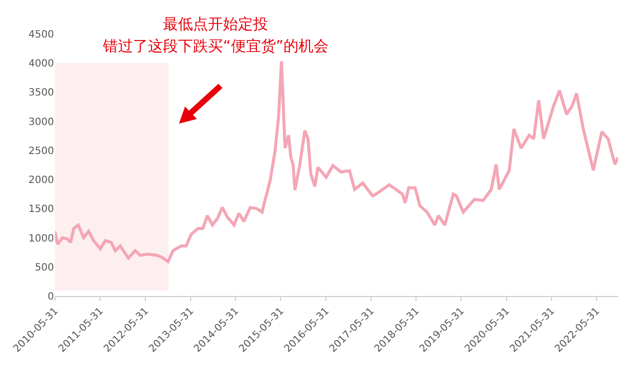 The height and width of the screenshot is (367, 633). I want to click on y-tick-label: 2500, so click(41, 151).